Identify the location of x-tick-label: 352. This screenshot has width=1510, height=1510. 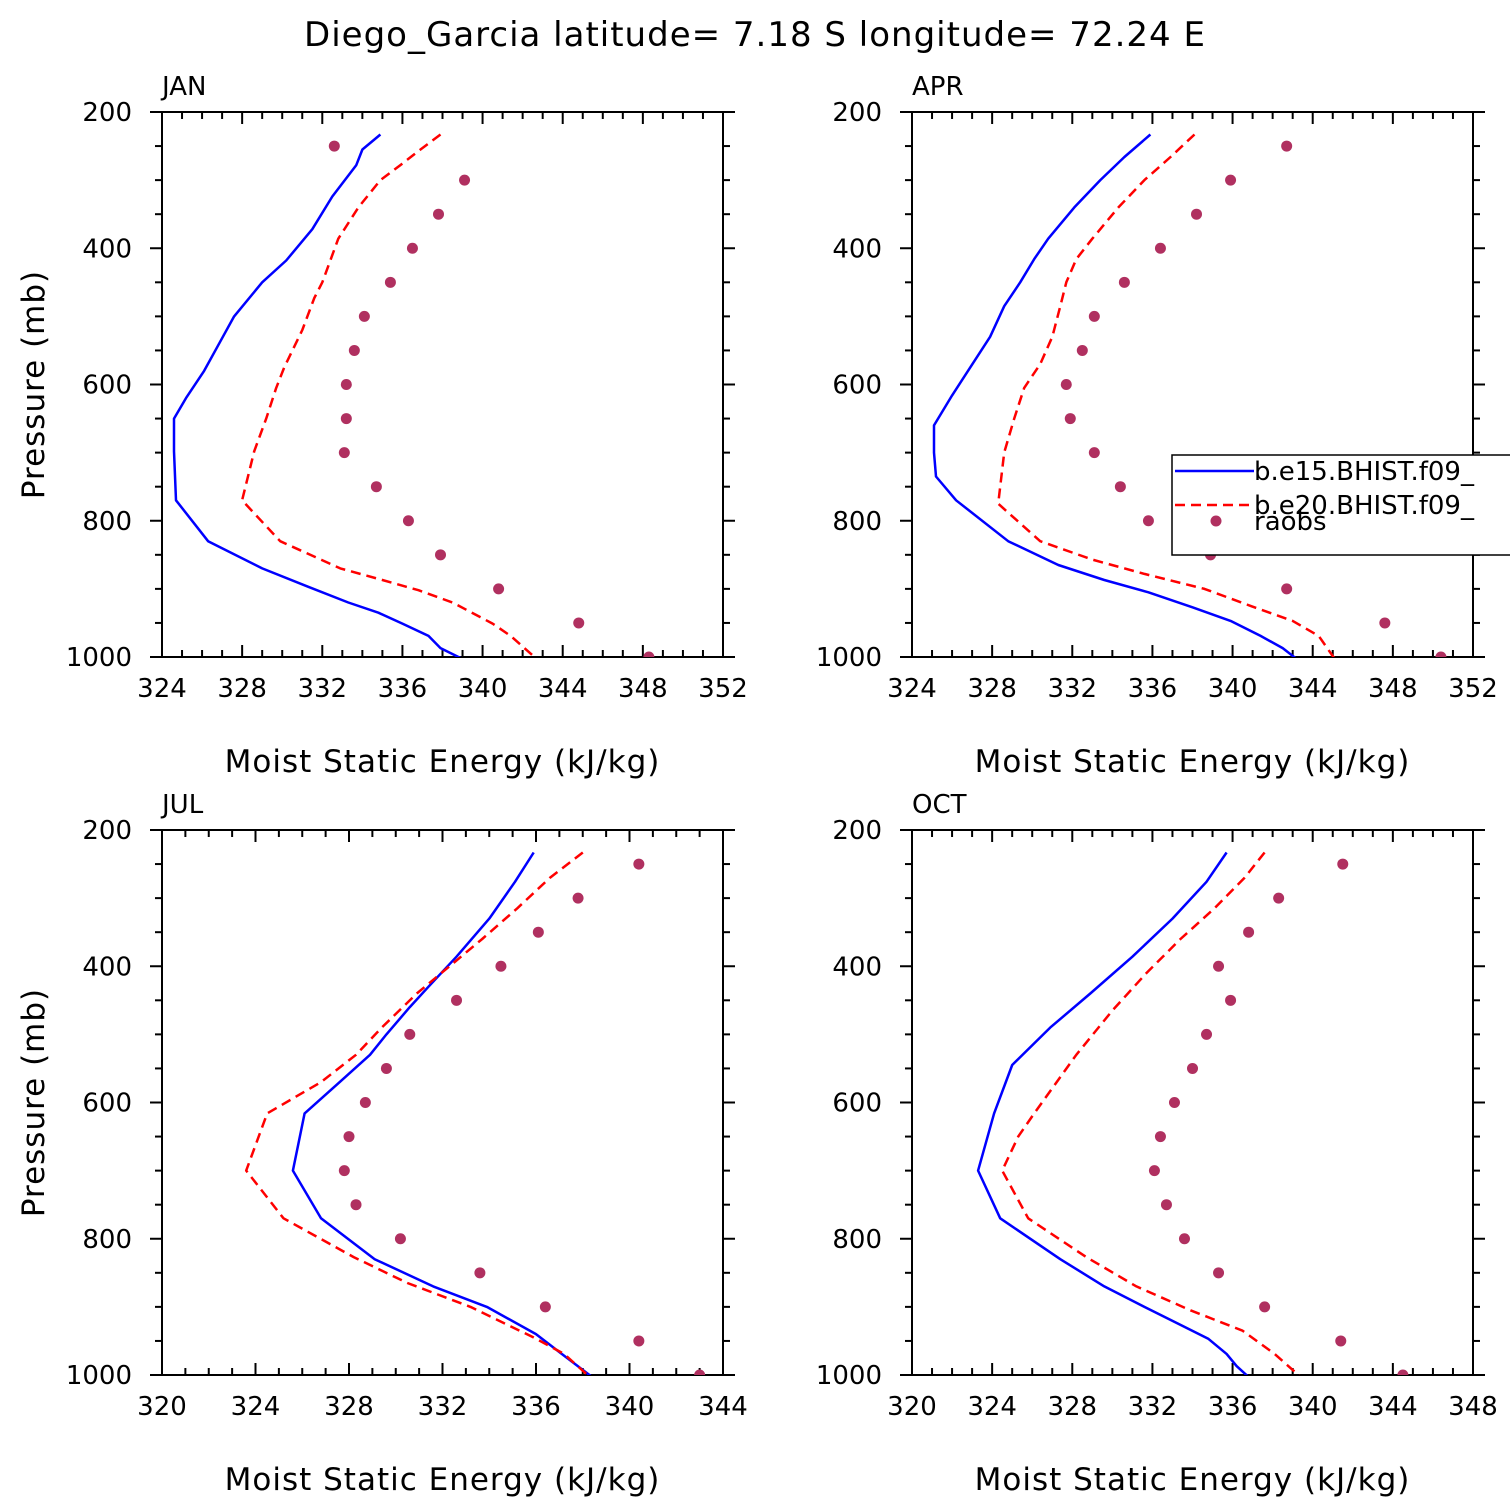
(1473, 689).